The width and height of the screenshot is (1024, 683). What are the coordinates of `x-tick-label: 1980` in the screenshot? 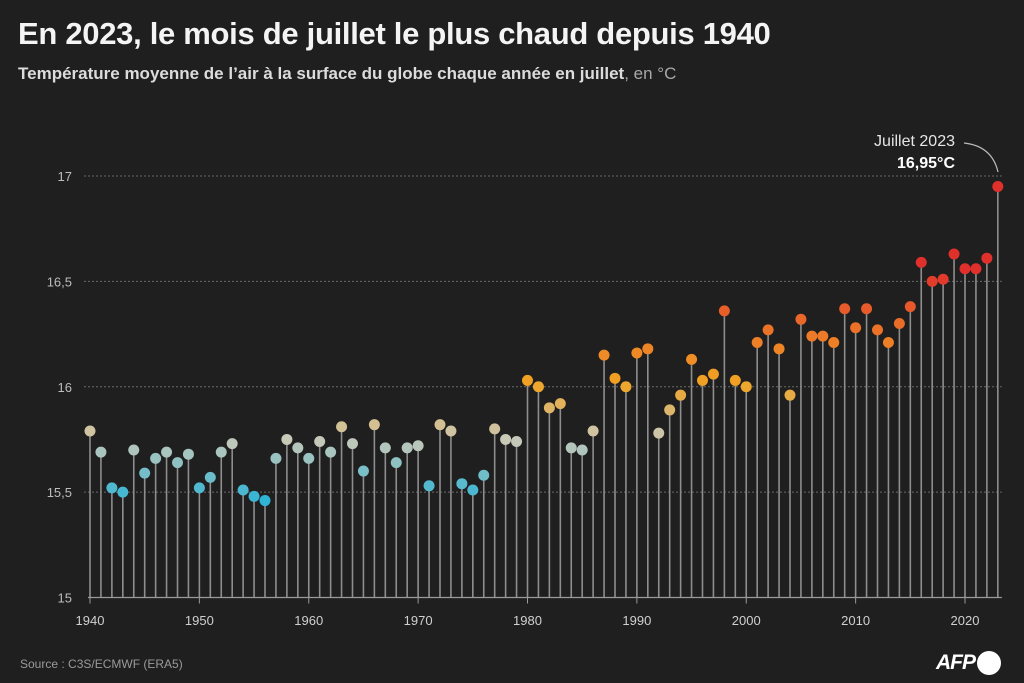 It's located at (527, 620).